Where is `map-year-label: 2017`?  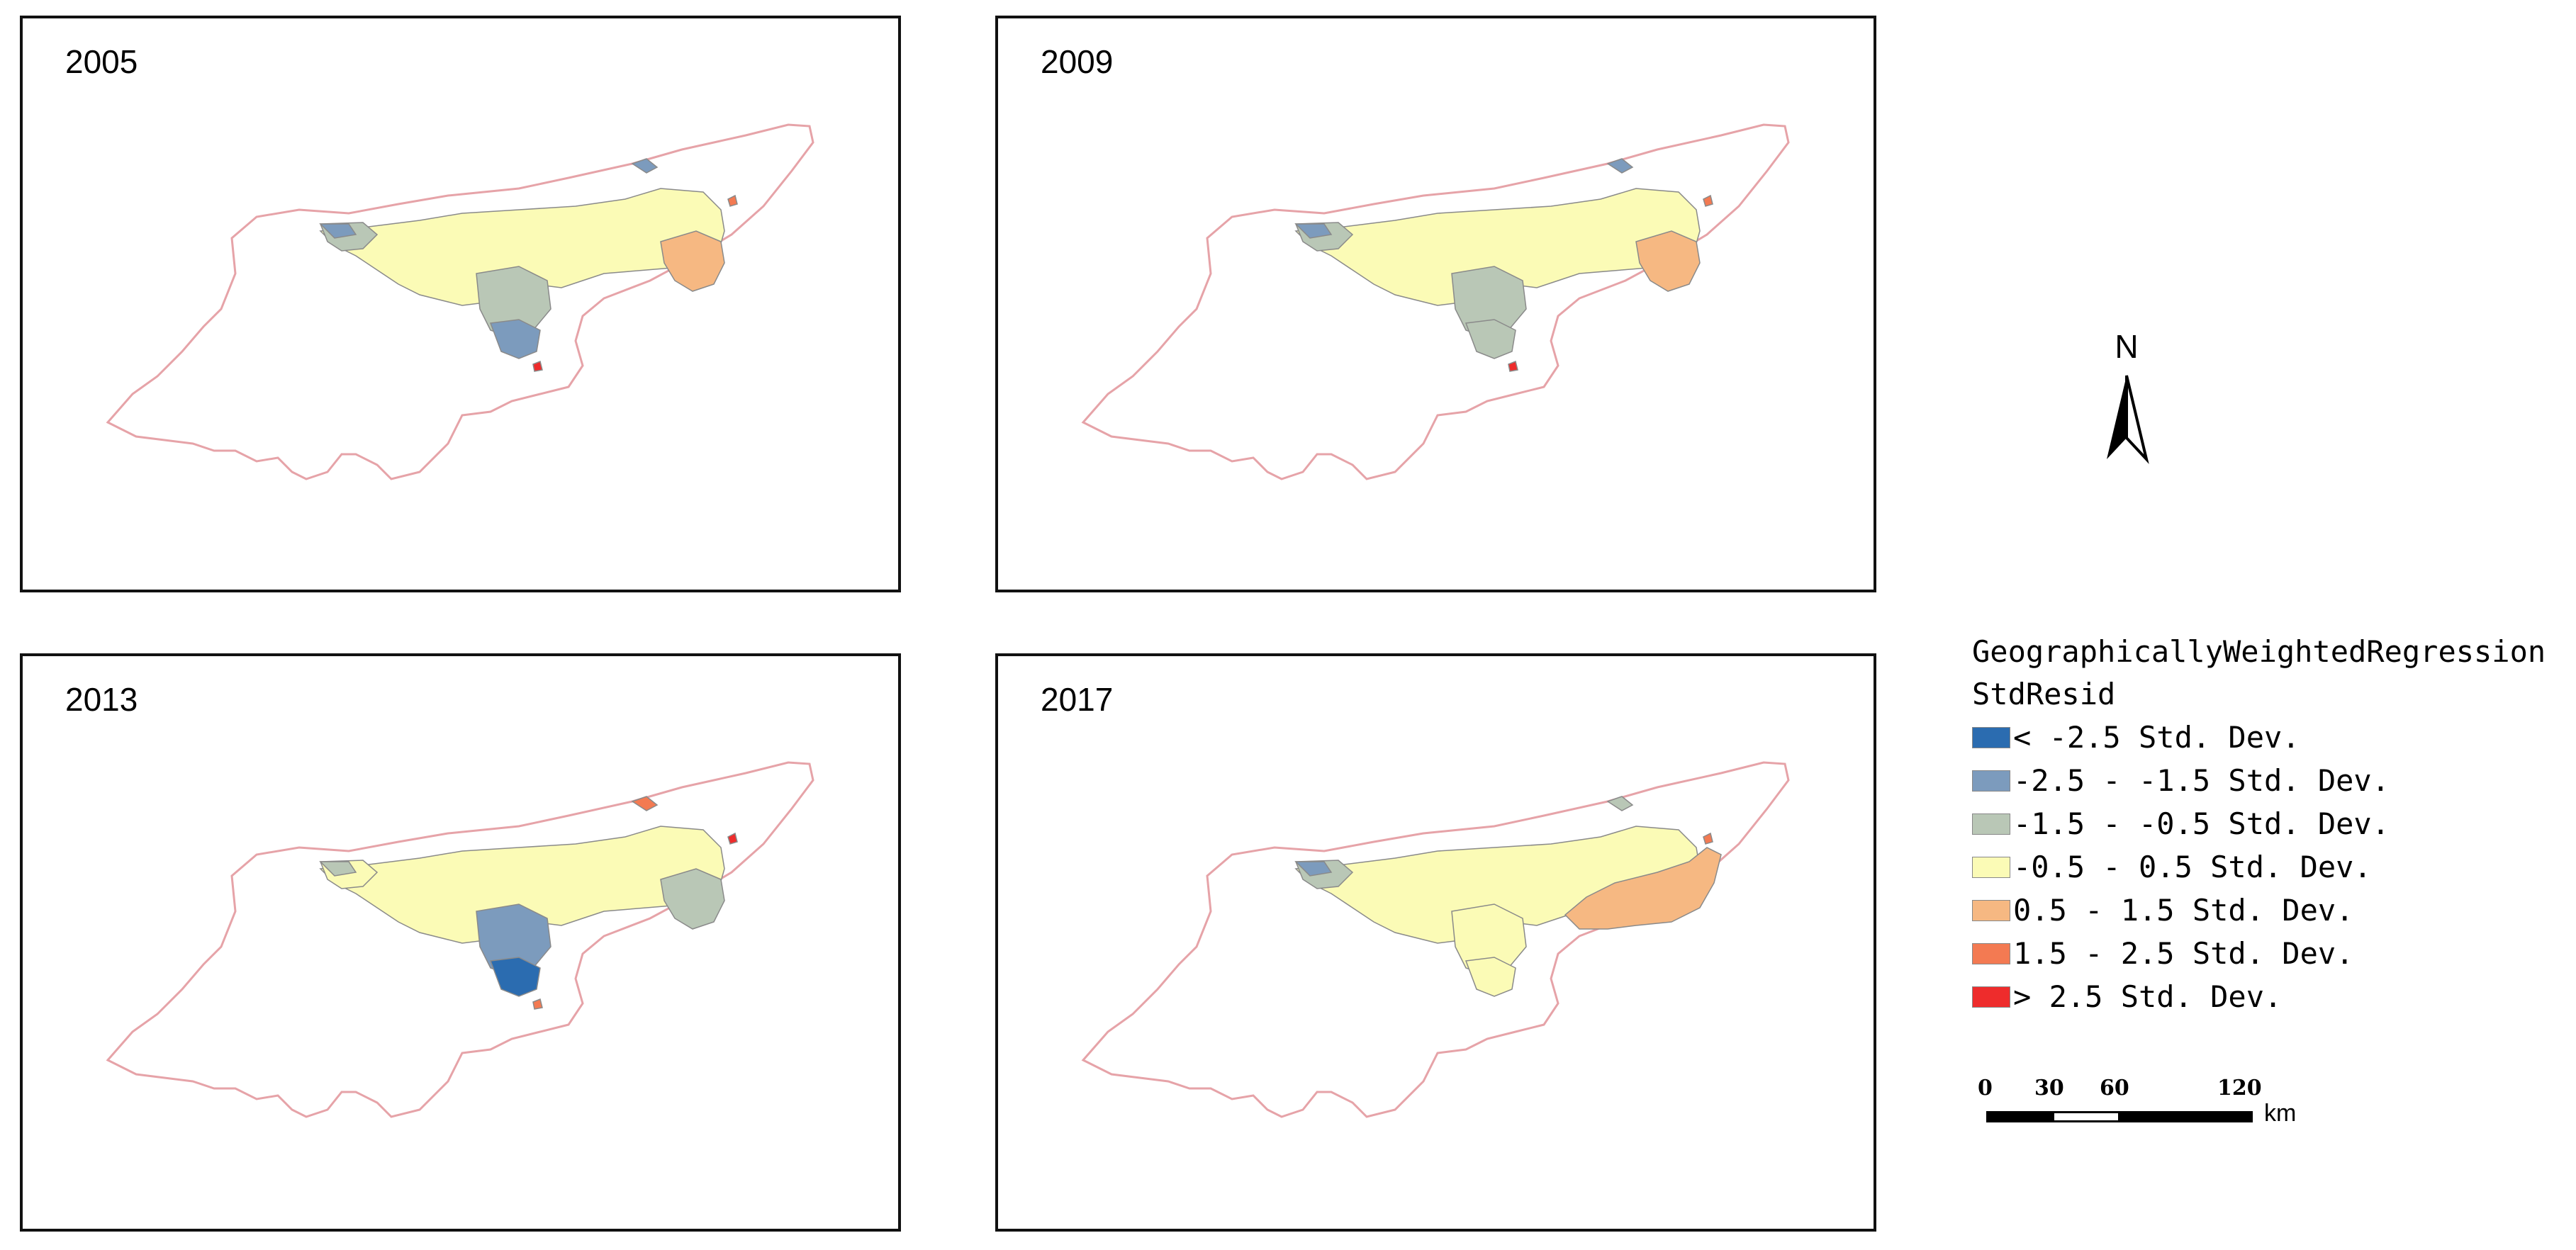
map-year-label: 2017 is located at coordinates (1077, 699).